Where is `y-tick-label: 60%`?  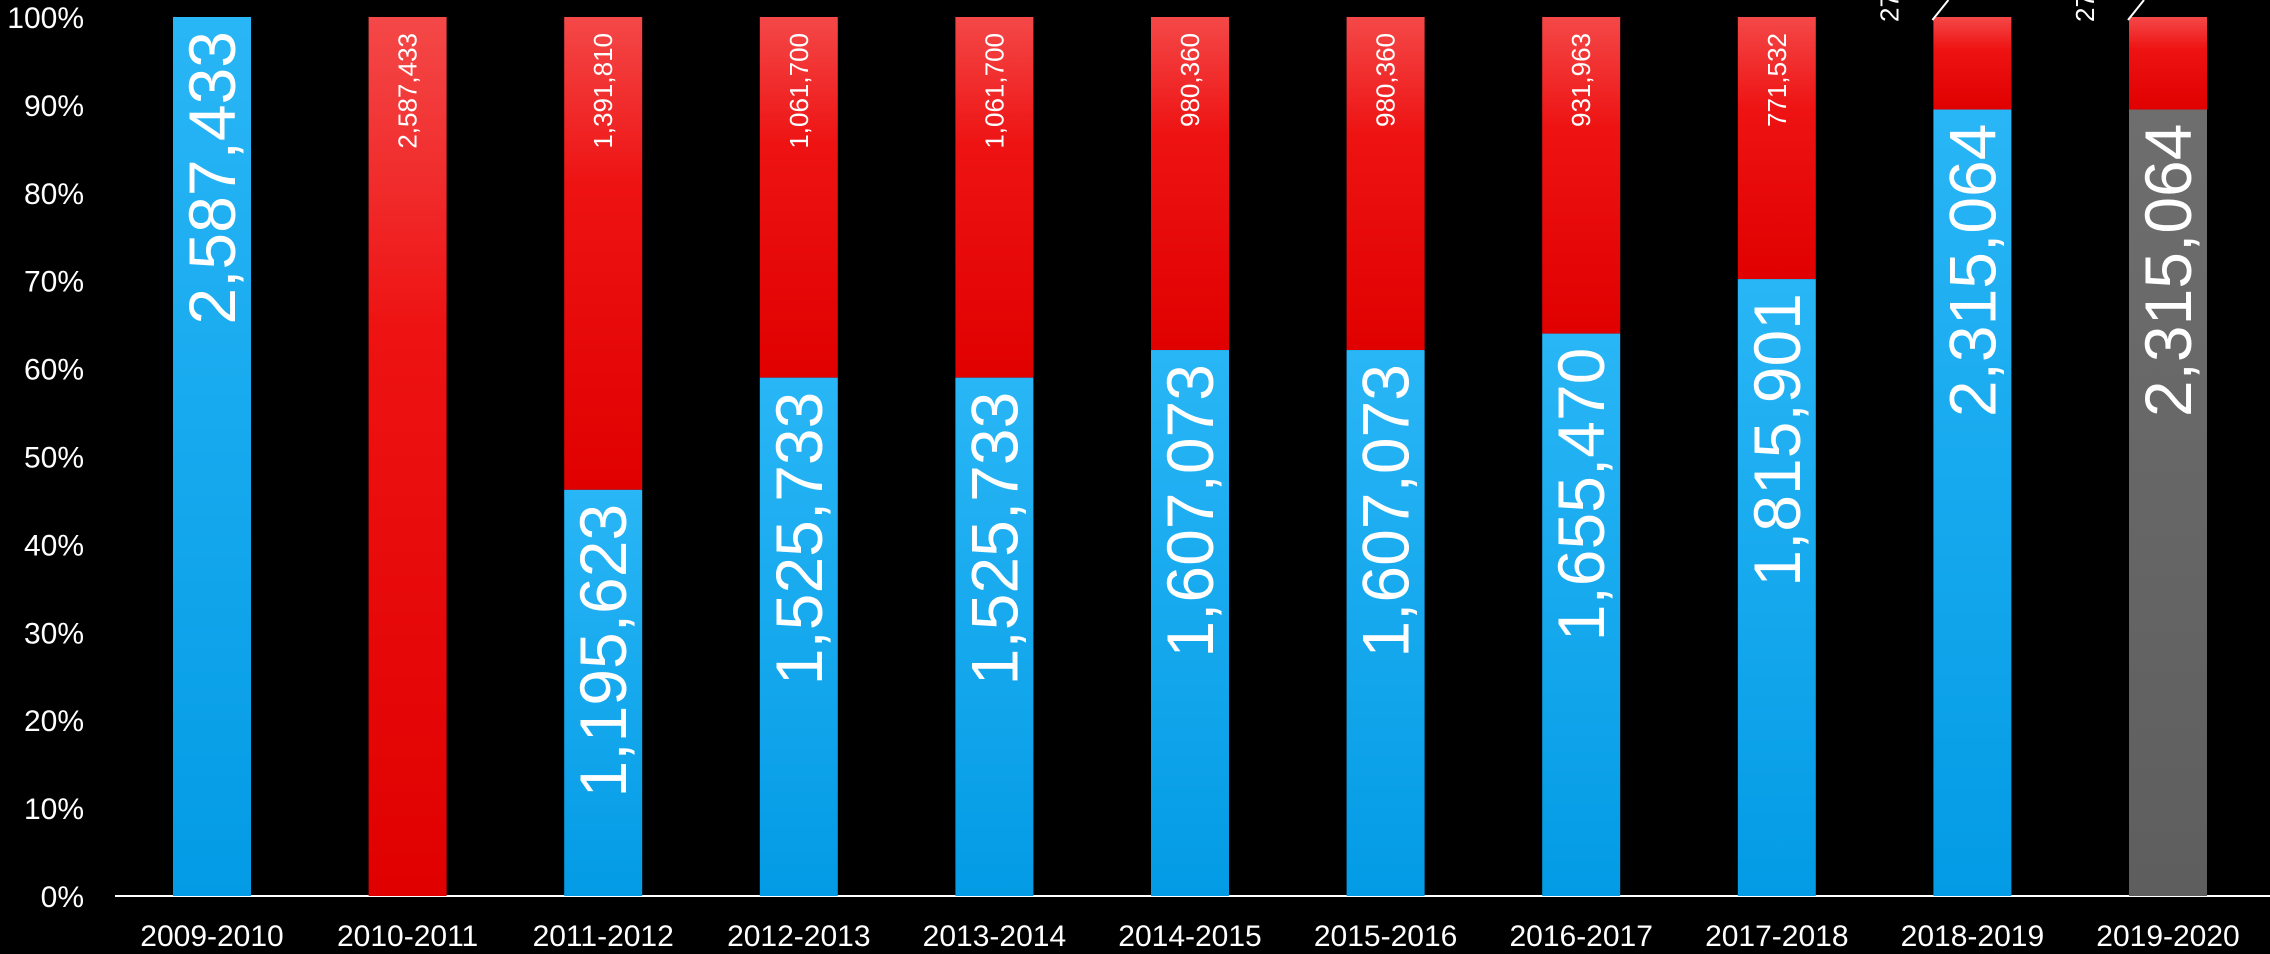 y-tick-label: 60% is located at coordinates (54, 370).